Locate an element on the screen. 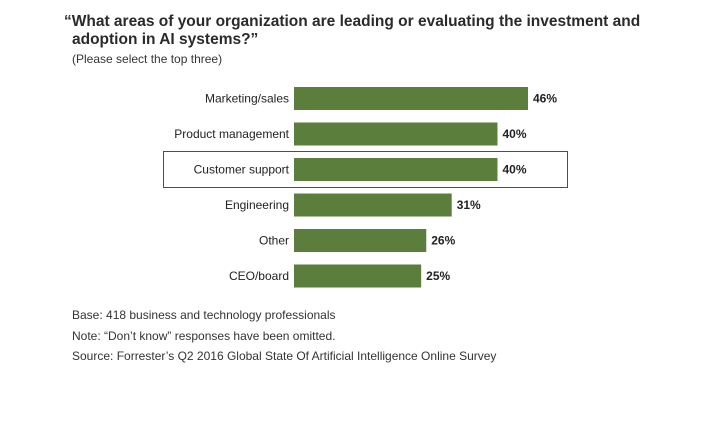  category-label-other: Other is located at coordinates (274, 241).